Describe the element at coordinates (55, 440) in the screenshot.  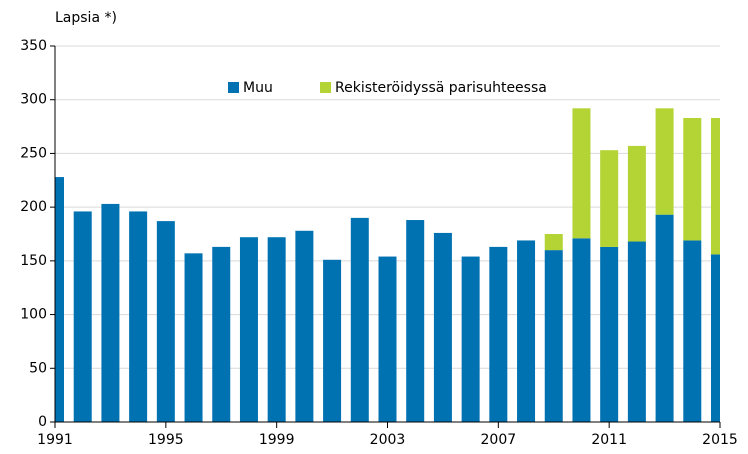
I see `x-tick-label: 1991` at that location.